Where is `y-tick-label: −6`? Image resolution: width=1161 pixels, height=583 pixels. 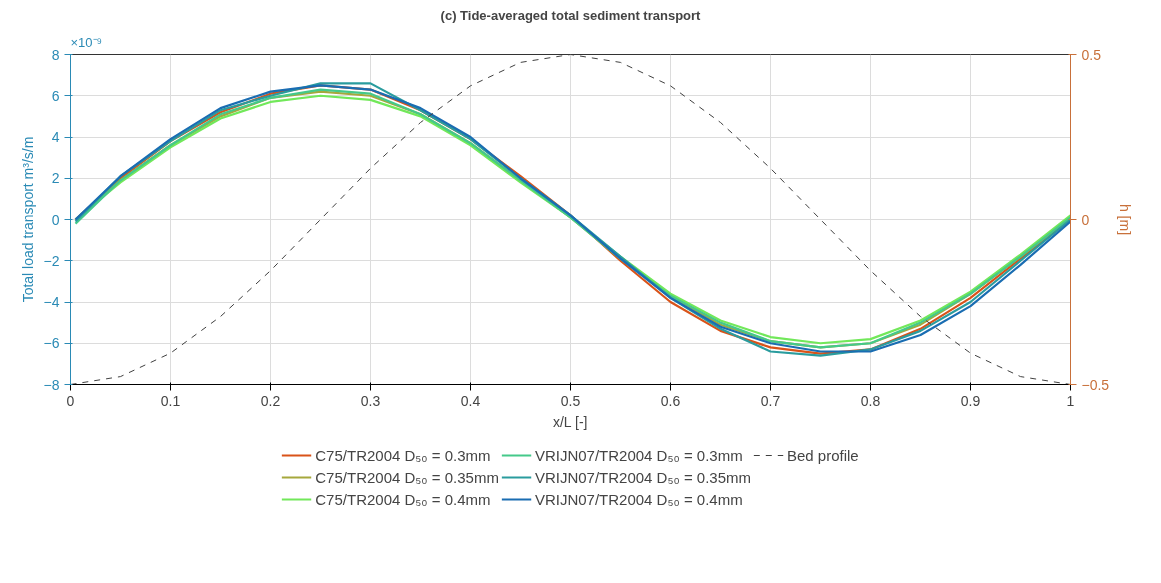 y-tick-label: −6 is located at coordinates (51, 343).